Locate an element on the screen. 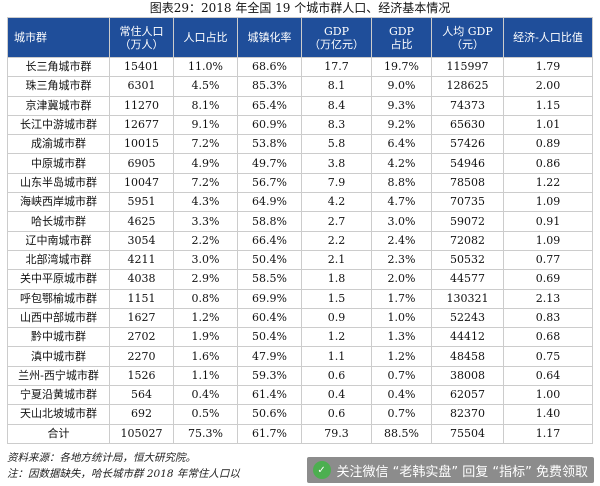  table-cell: 5.8 is located at coordinates (336, 144).